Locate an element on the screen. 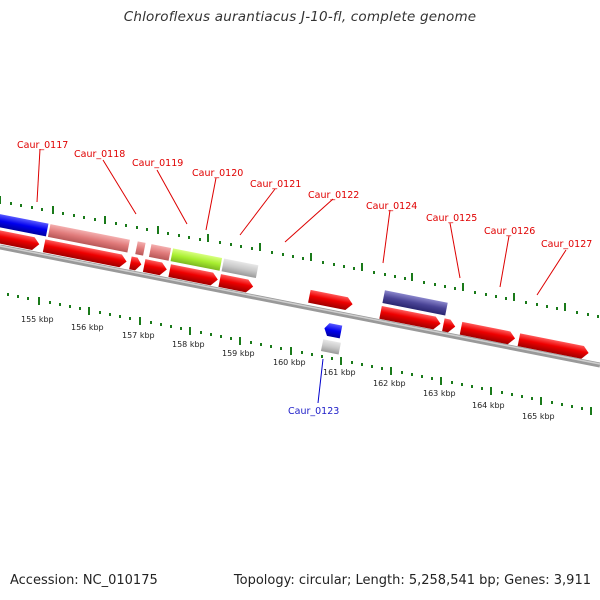 Image resolution: width=600 pixels, height=600 pixels. scale-label: 165 kbp is located at coordinates (538, 416).